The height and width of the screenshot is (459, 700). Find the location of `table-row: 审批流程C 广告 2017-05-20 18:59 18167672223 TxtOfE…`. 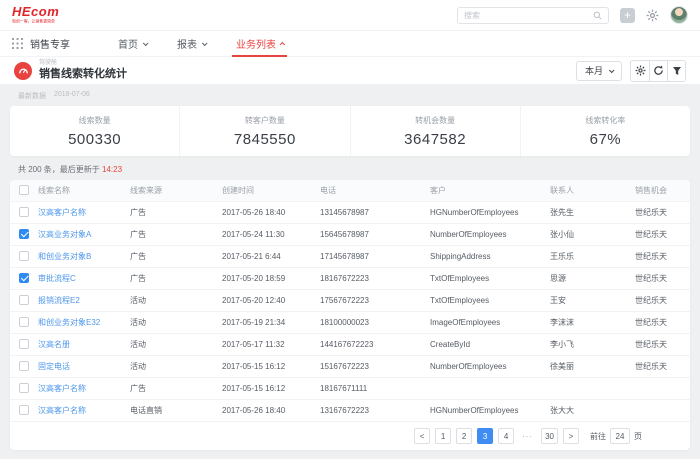

table-row: 审批流程C 广告 2017-05-20 18:59 18167672223 TxtOfE… is located at coordinates (350, 279).